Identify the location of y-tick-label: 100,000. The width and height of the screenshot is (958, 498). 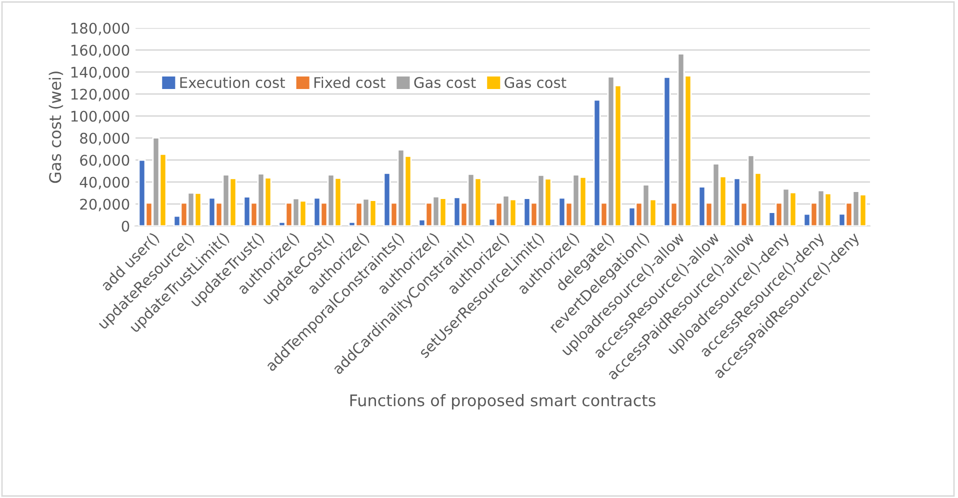
(100, 117).